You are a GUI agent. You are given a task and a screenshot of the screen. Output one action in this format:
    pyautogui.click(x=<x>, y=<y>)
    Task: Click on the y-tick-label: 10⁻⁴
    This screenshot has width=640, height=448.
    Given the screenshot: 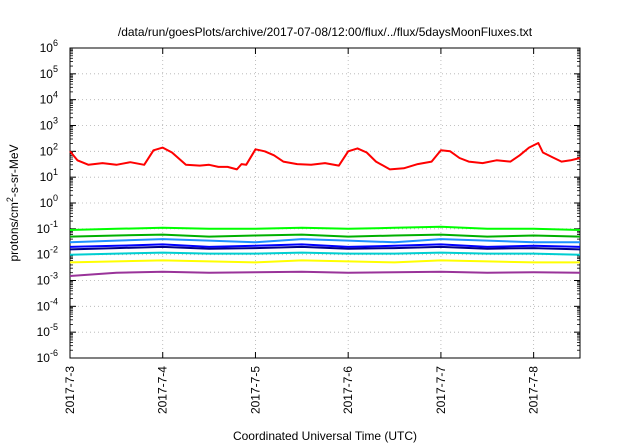 What is the action you would take?
    pyautogui.click(x=47, y=304)
    